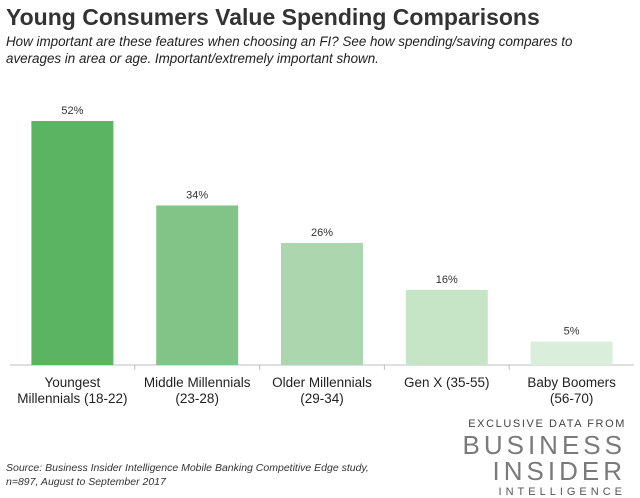  I want to click on data-label-4: 5%, so click(572, 332).